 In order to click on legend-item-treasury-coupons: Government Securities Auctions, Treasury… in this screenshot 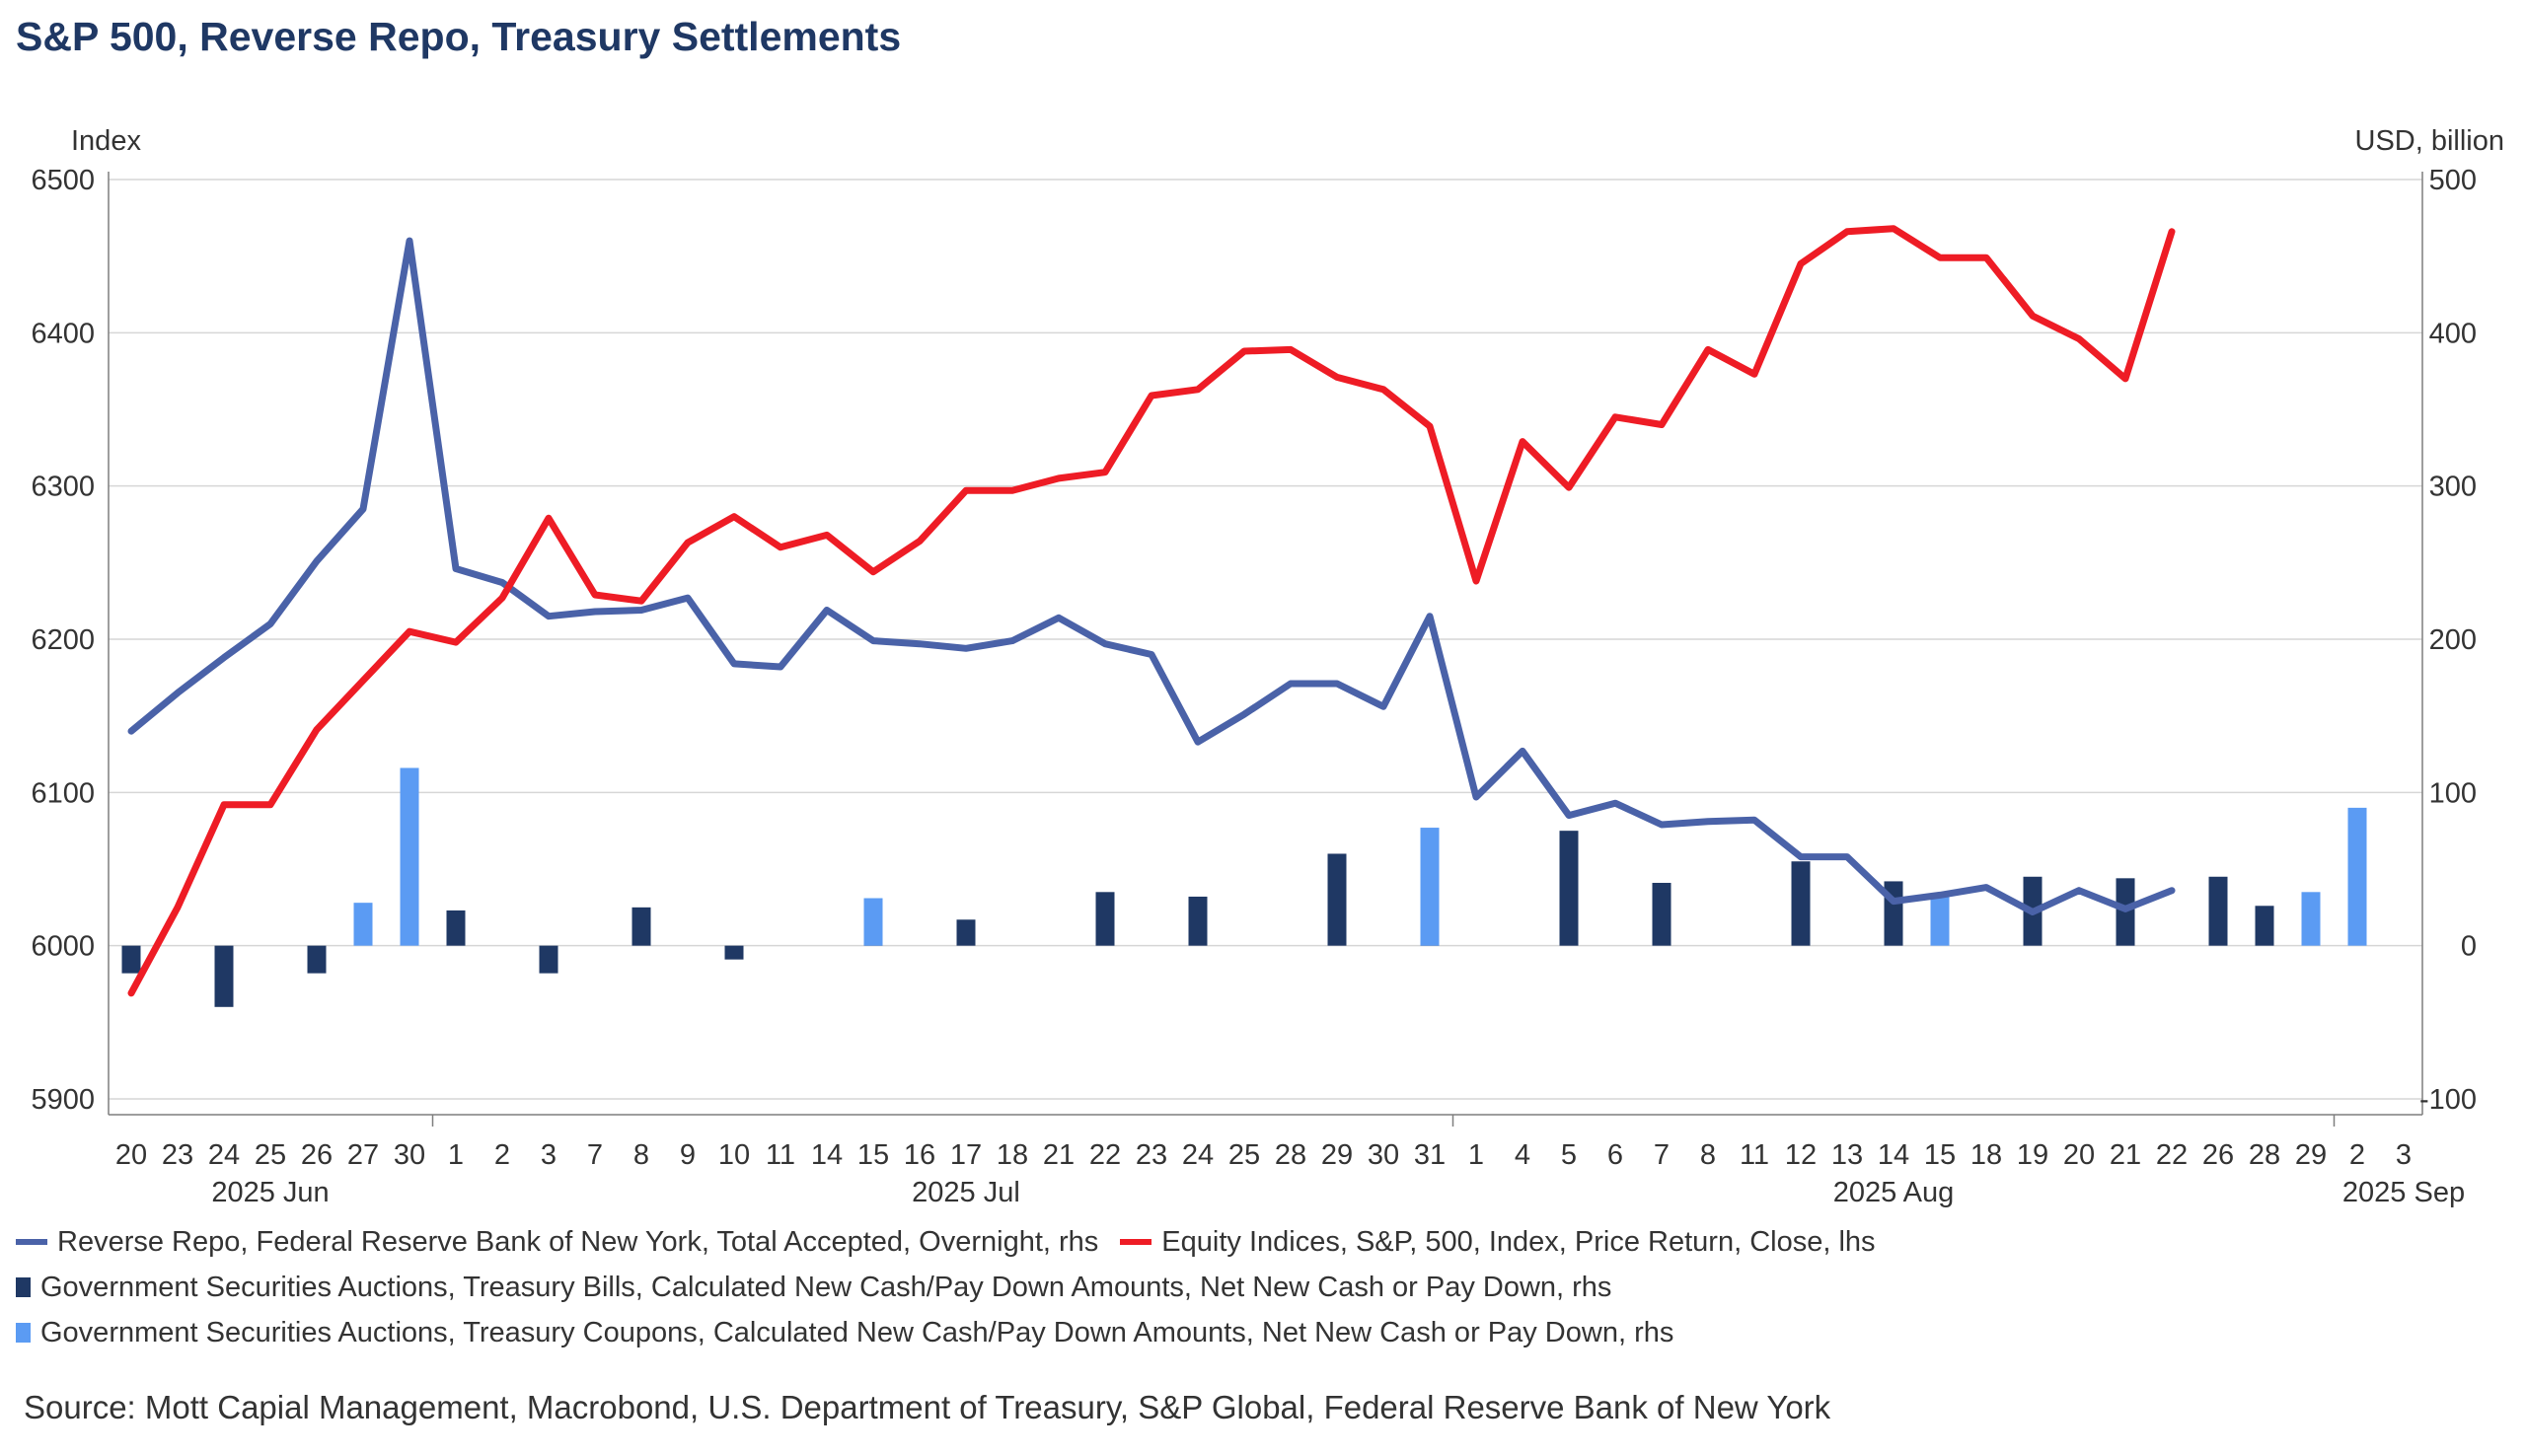, I will do `click(844, 1333)`.